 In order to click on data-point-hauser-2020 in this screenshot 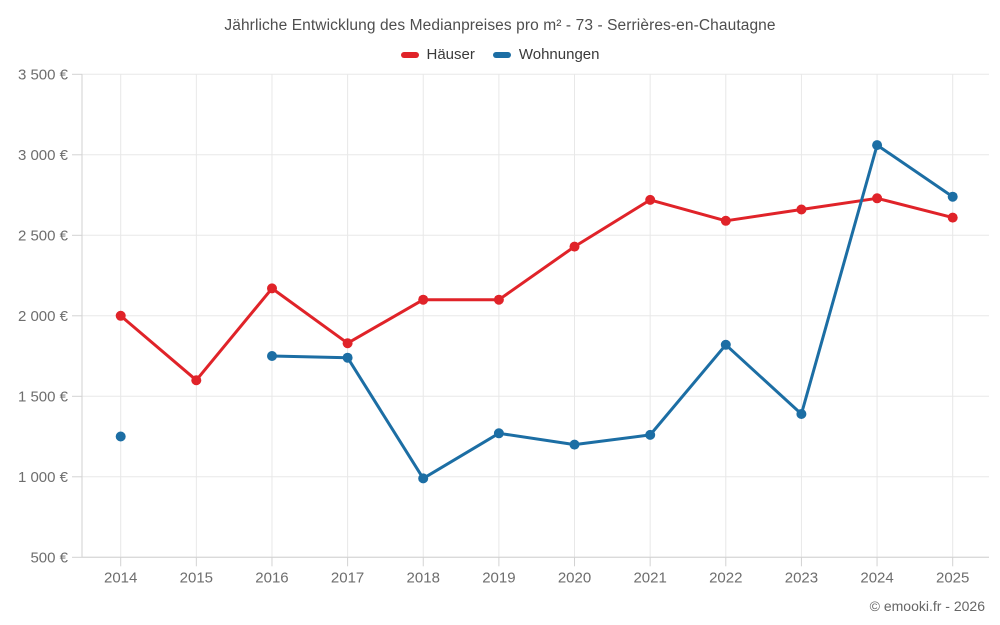, I will do `click(574, 246)`.